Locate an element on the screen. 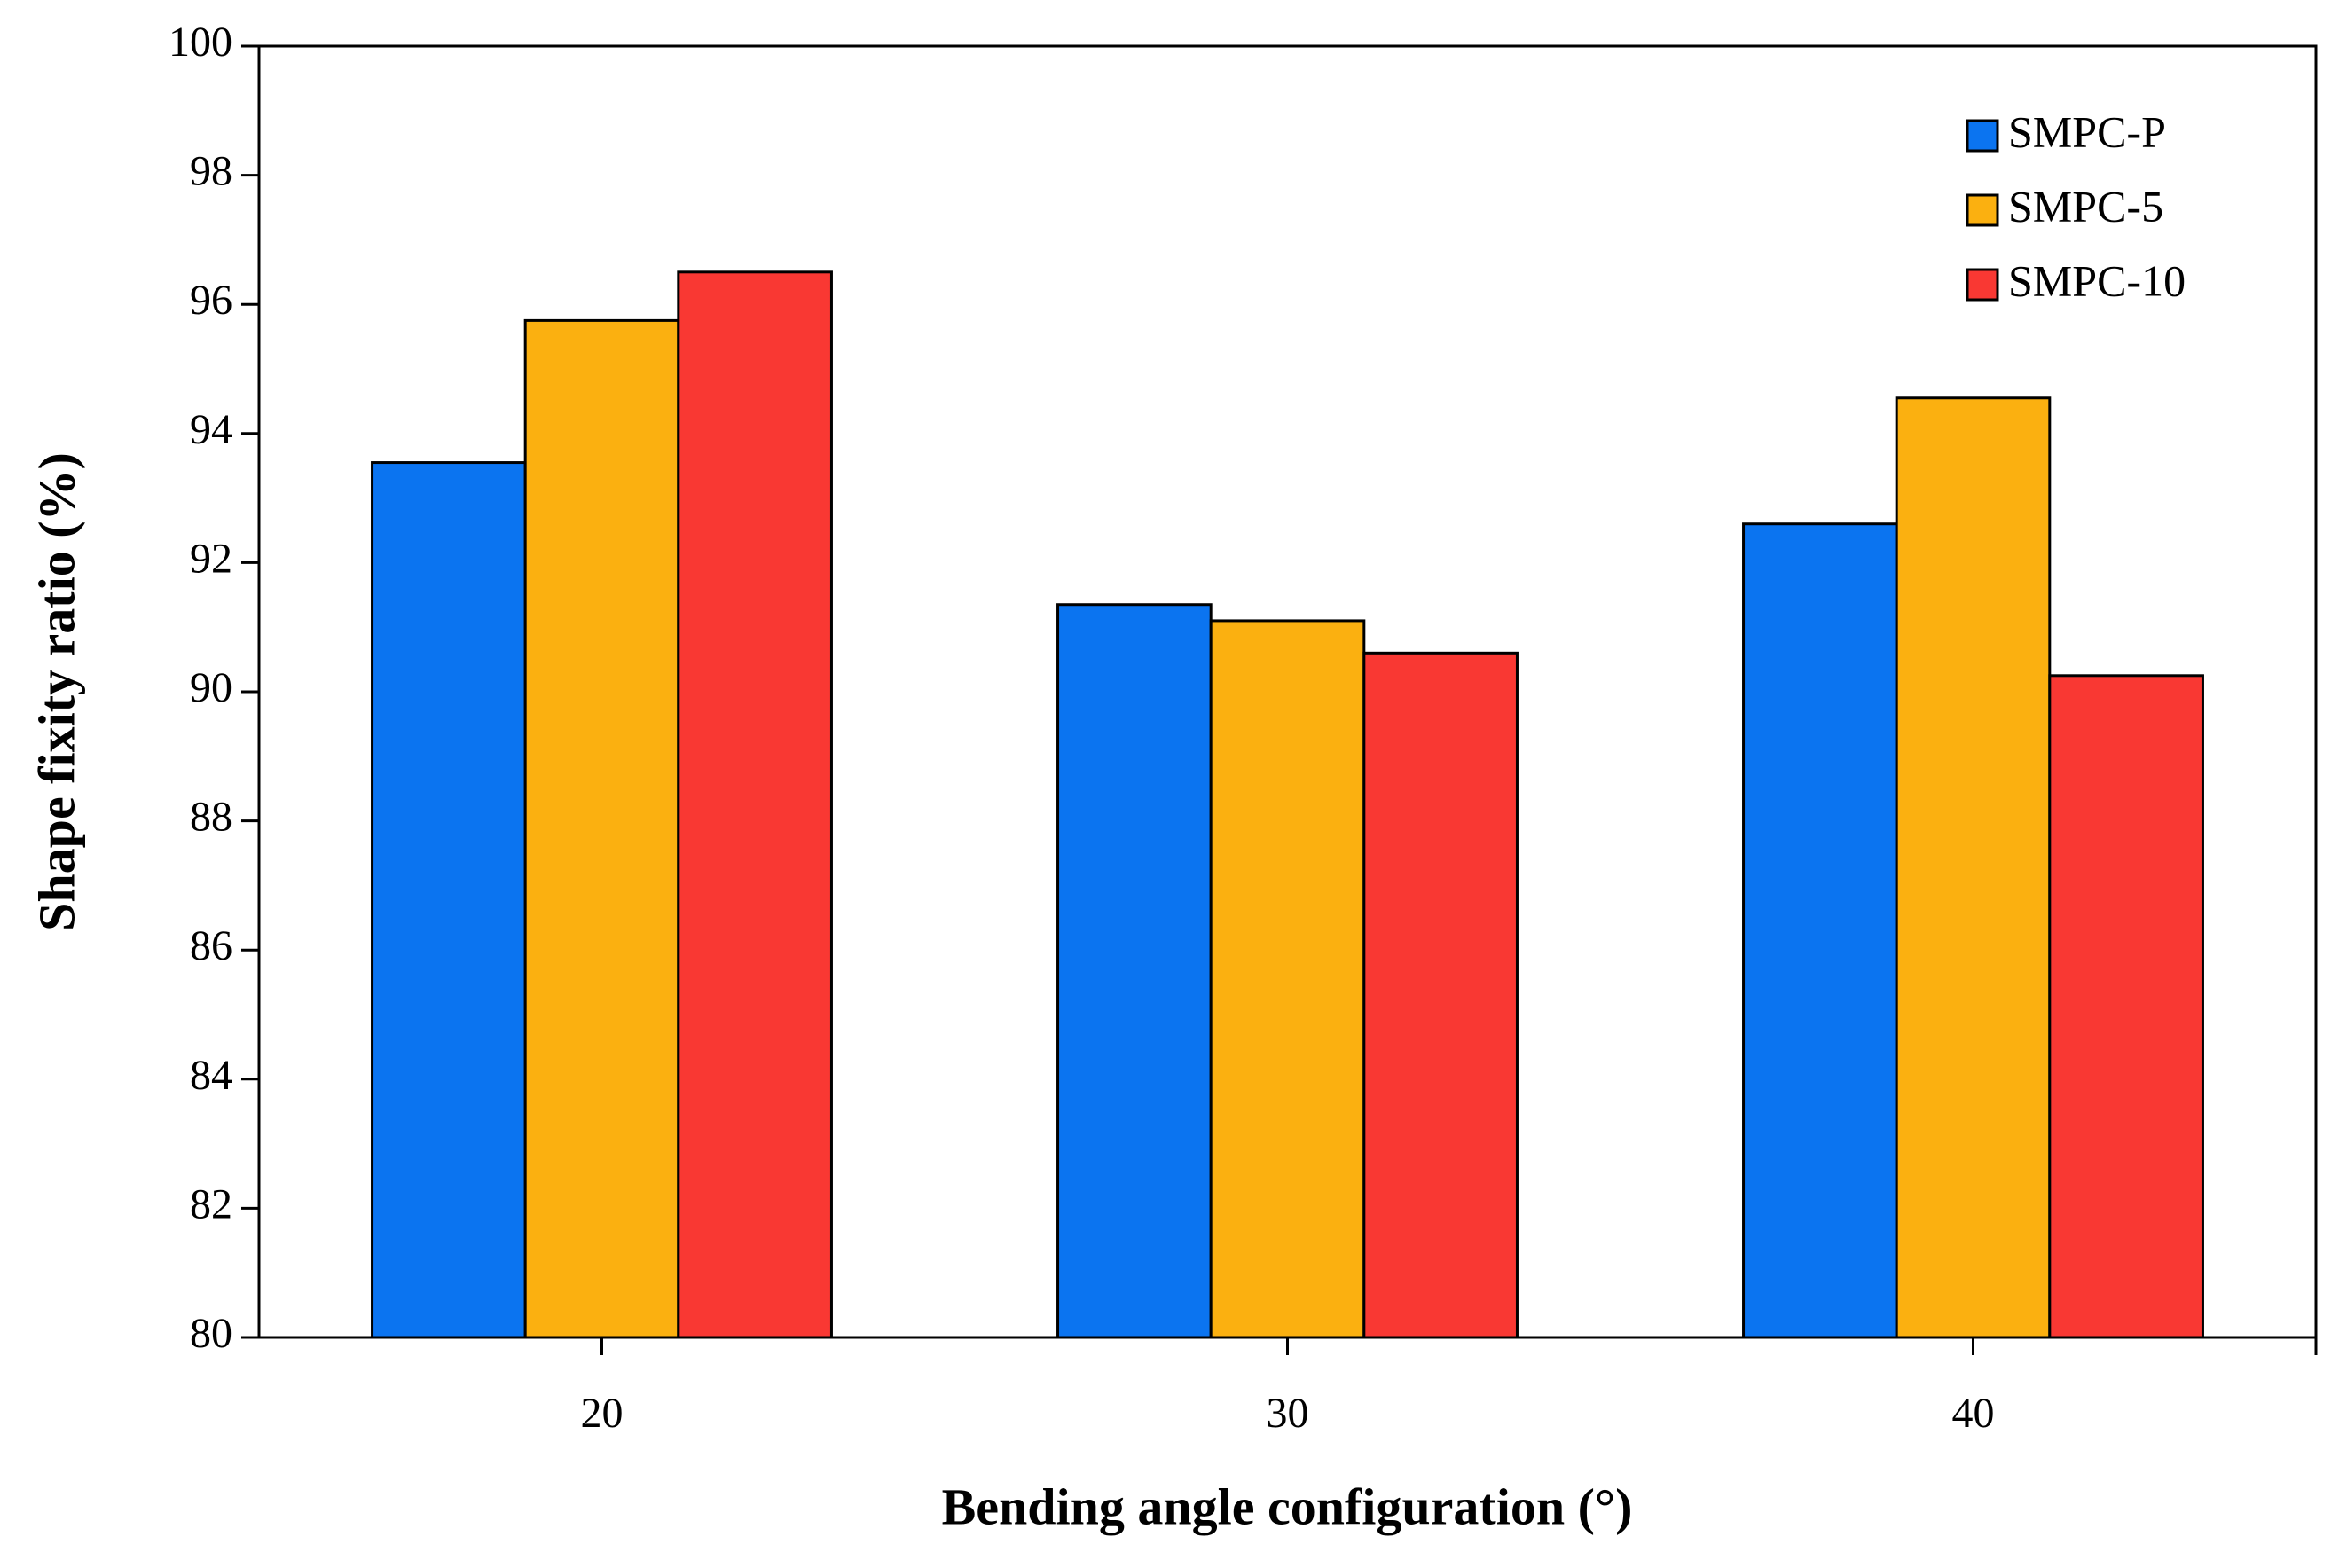  y-tick-label: 86 is located at coordinates (211, 946).